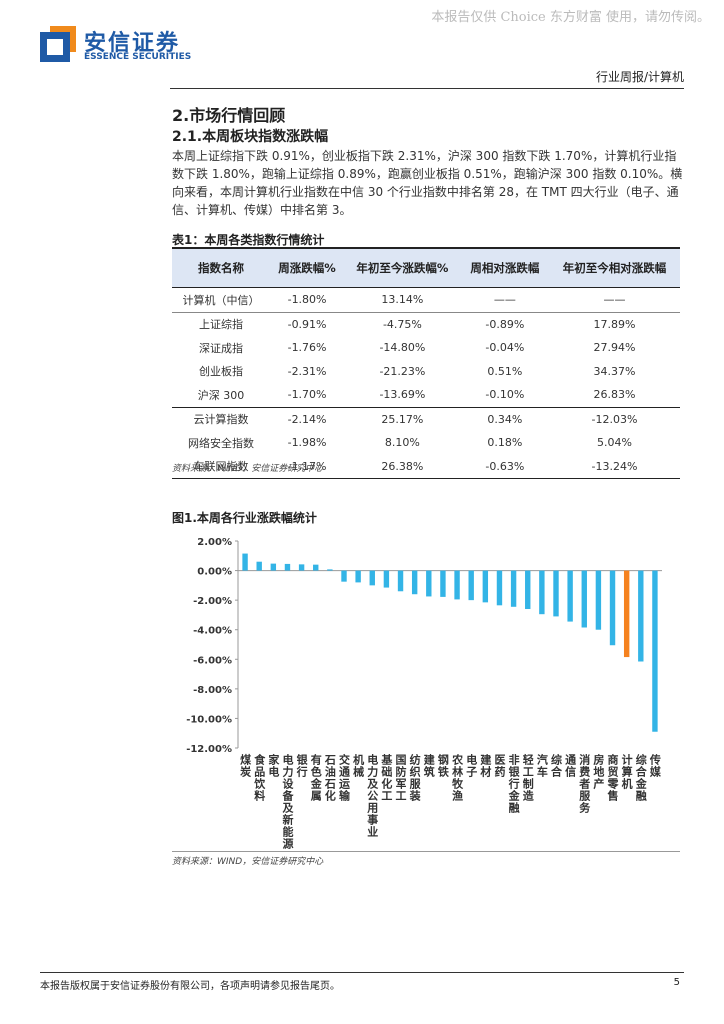  Describe the element at coordinates (307, 371) in the screenshot. I see `table-cell: -2.31%` at that location.